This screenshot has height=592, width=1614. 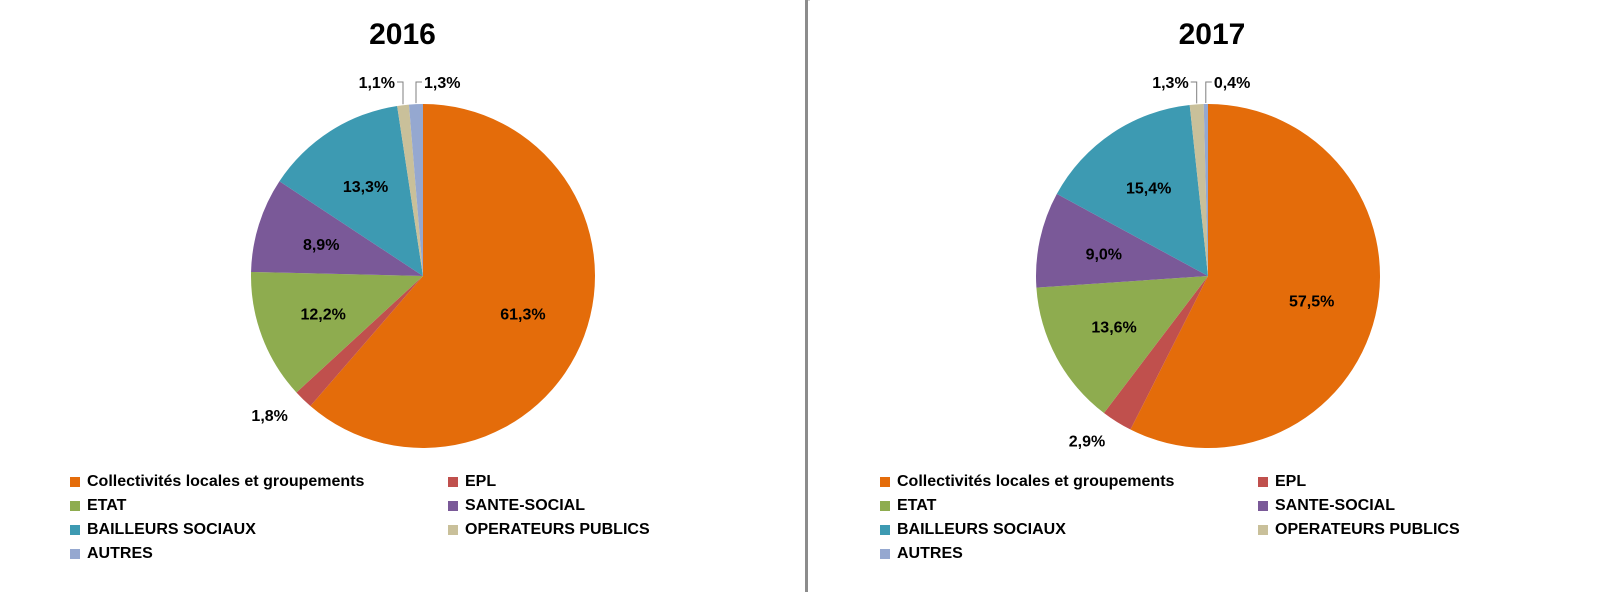 What do you see at coordinates (442, 83) in the screenshot?
I see `data-label-autres: 1,3%` at bounding box center [442, 83].